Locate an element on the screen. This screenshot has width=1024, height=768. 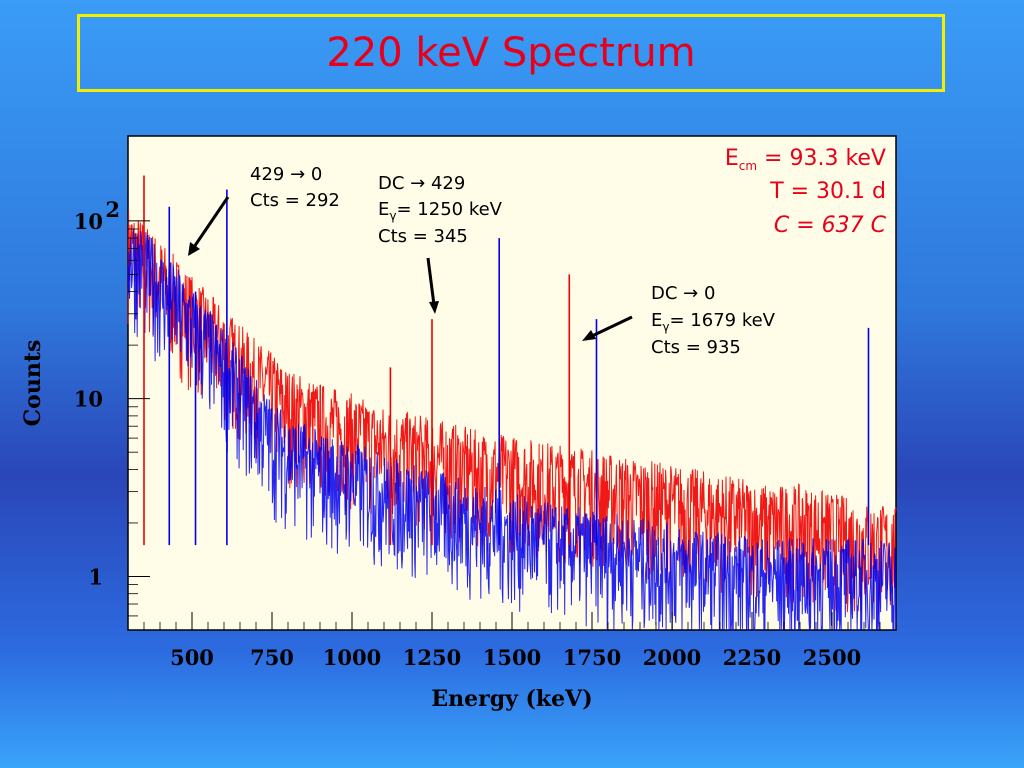
x-tick-label: 2250 is located at coordinates (752, 657).